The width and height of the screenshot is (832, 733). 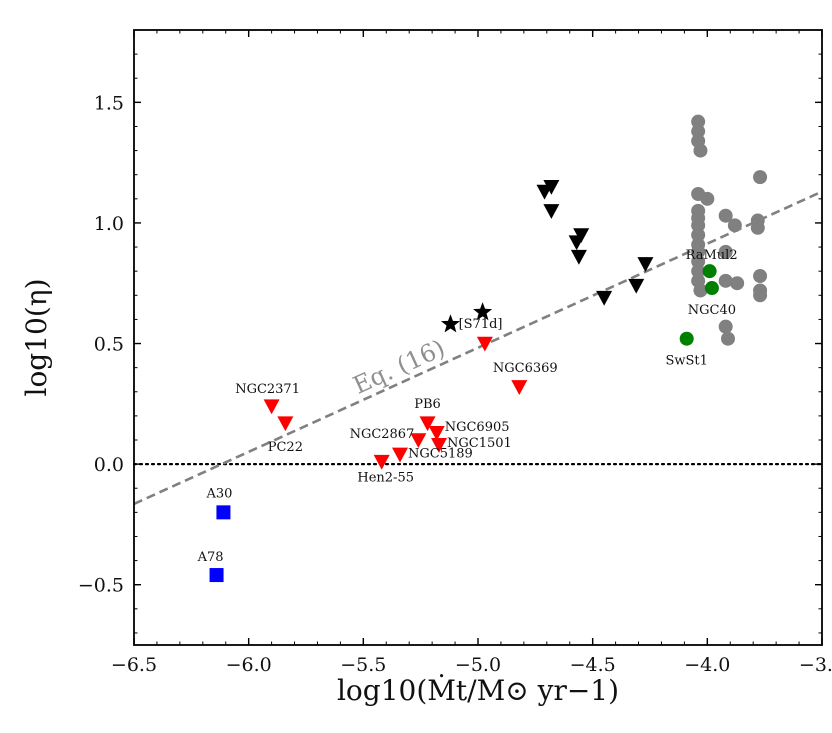 I want to click on y-axis-title: log10(η), so click(x=36, y=338).